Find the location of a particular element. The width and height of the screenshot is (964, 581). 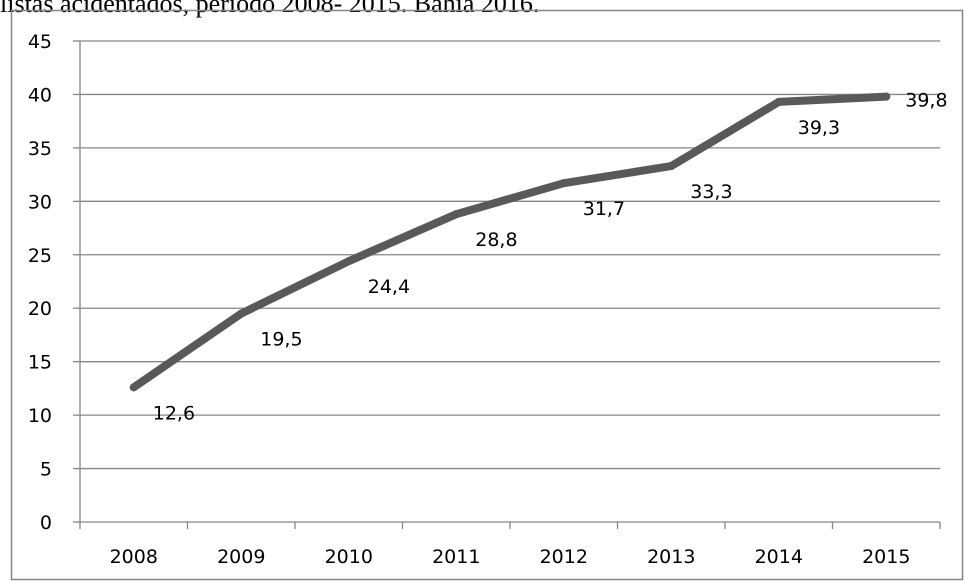

data-point-2014 is located at coordinates (778, 101).